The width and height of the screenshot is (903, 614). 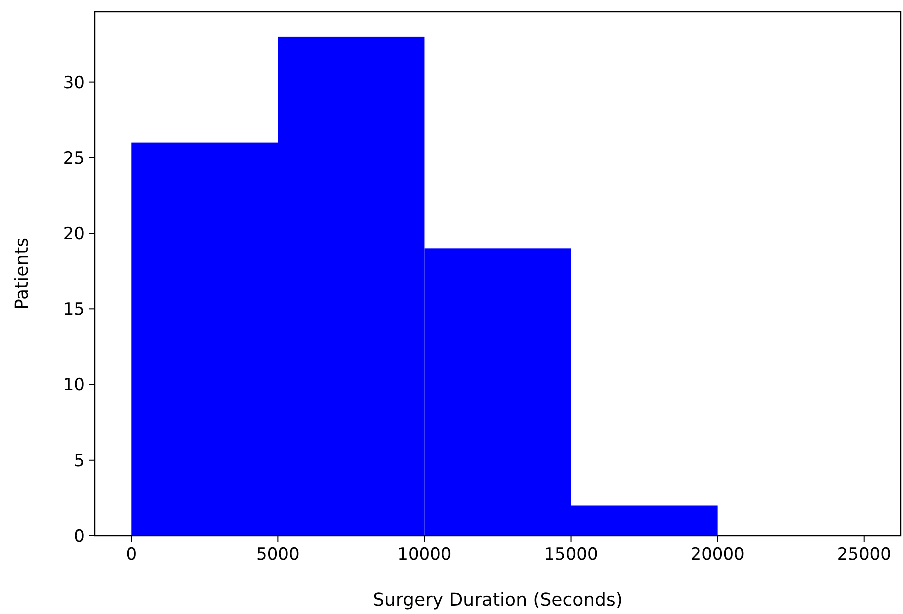 What do you see at coordinates (22, 274) in the screenshot?
I see `y-axis-title: Patients` at bounding box center [22, 274].